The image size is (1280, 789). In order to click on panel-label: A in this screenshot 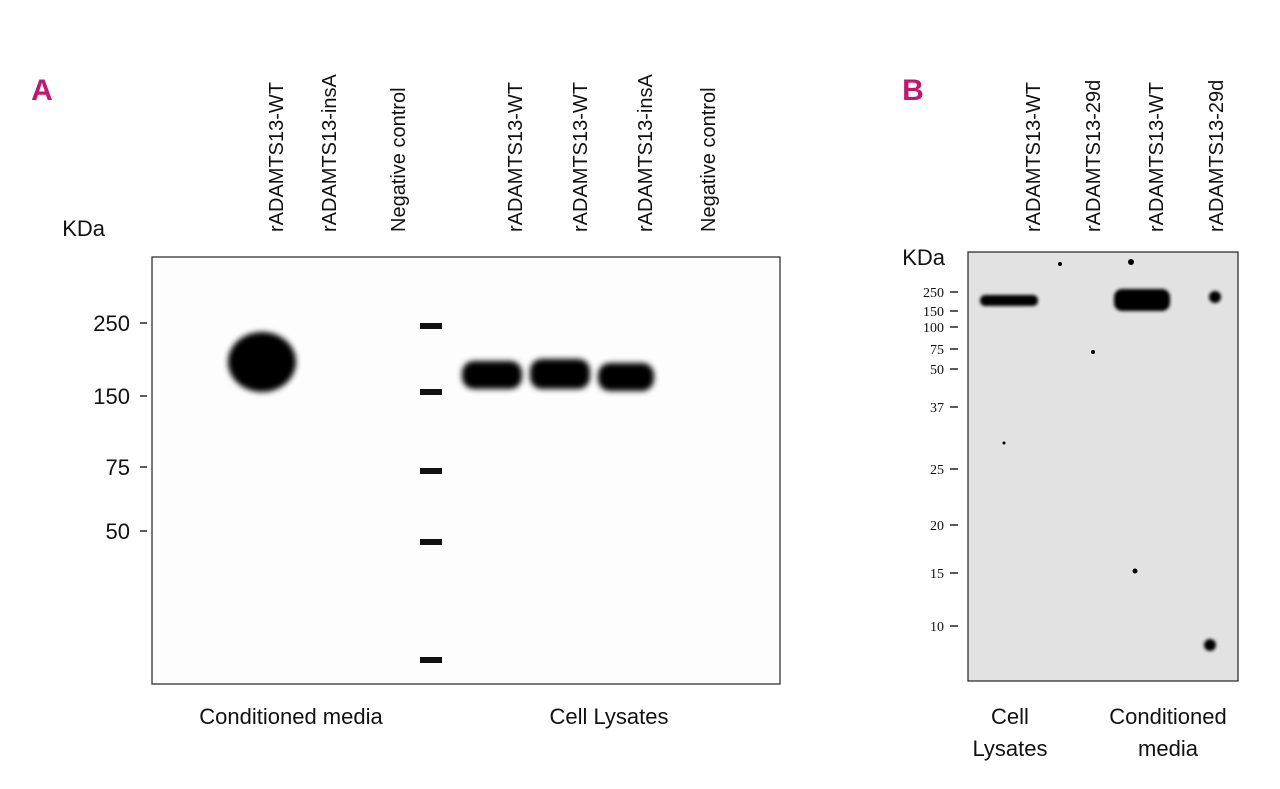, I will do `click(42, 90)`.